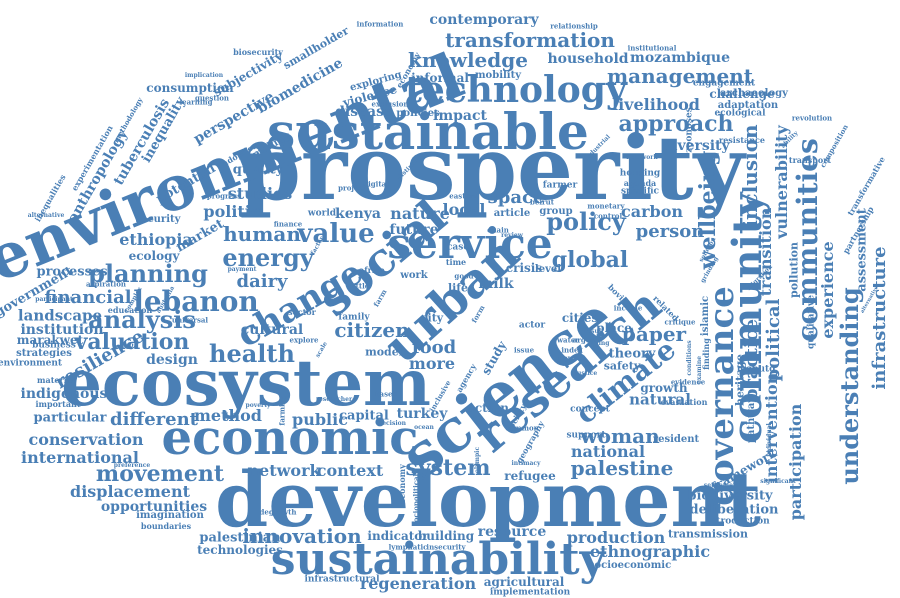  What do you see at coordinates (606, 206) in the screenshot?
I see `word-monetary: monetary` at bounding box center [606, 206].